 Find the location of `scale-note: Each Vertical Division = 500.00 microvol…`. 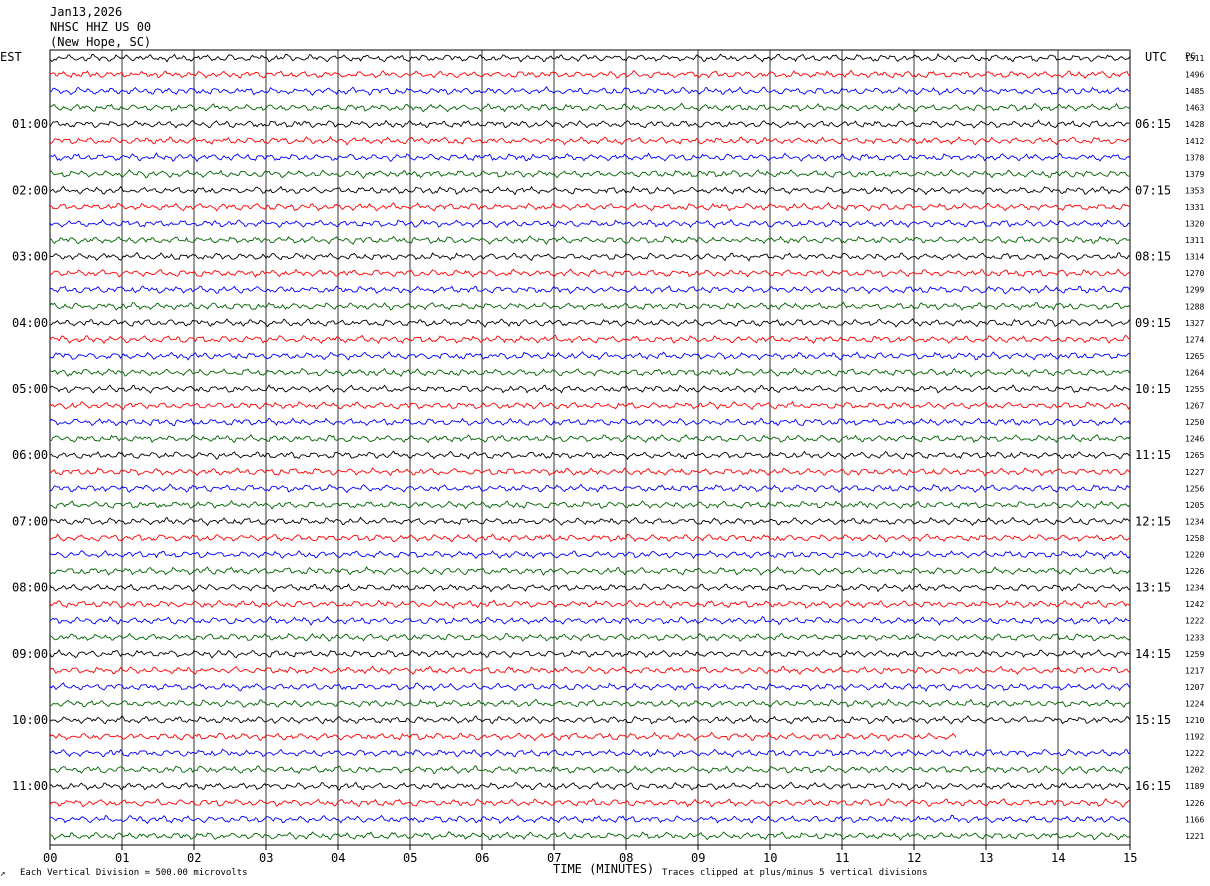

scale-note: Each Vertical Division = 500.00 microvol… is located at coordinates (134, 873).